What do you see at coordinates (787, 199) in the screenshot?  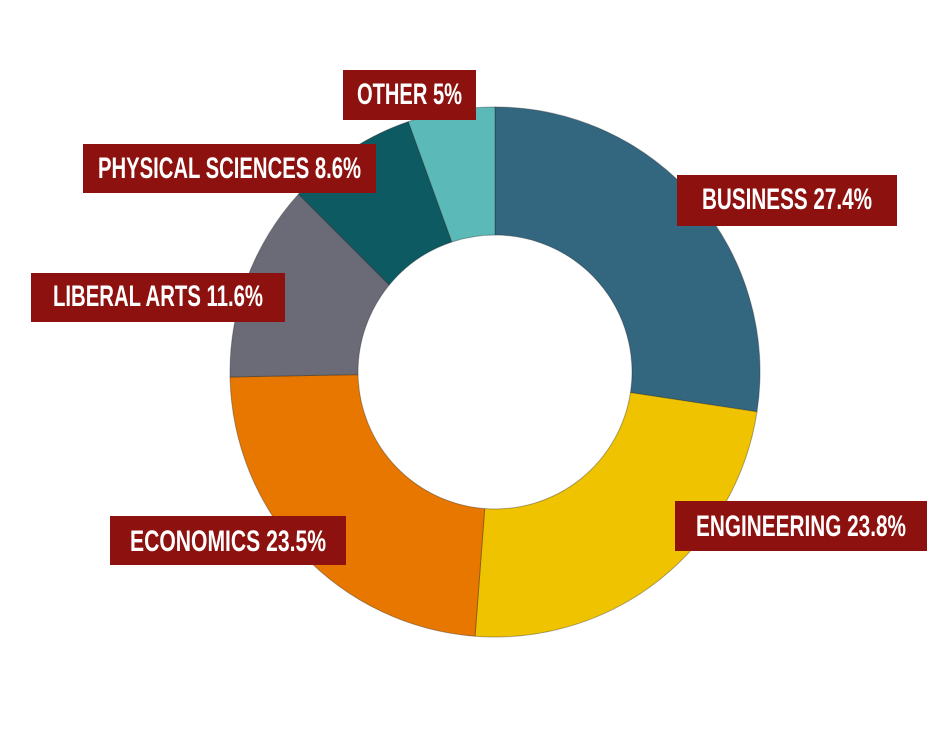 I see `svg-text: BUSINESS 27.4%` at bounding box center [787, 199].